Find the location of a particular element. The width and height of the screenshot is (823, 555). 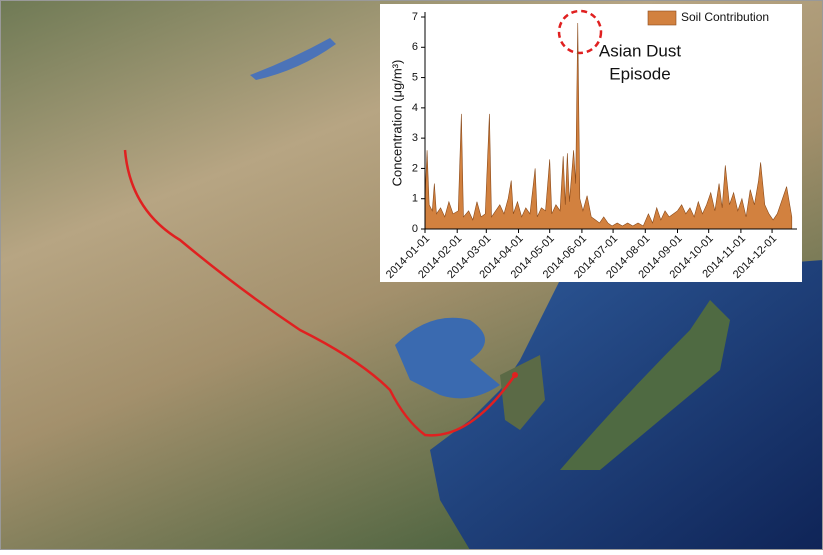

y-tick-label: 5 is located at coordinates (415, 77).